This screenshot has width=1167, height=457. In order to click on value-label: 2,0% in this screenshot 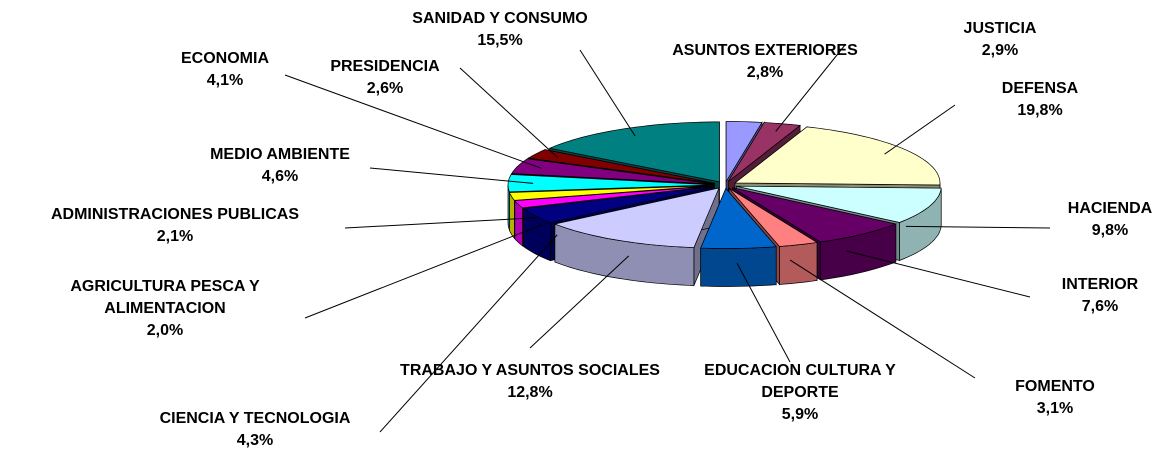, I will do `click(165, 330)`.